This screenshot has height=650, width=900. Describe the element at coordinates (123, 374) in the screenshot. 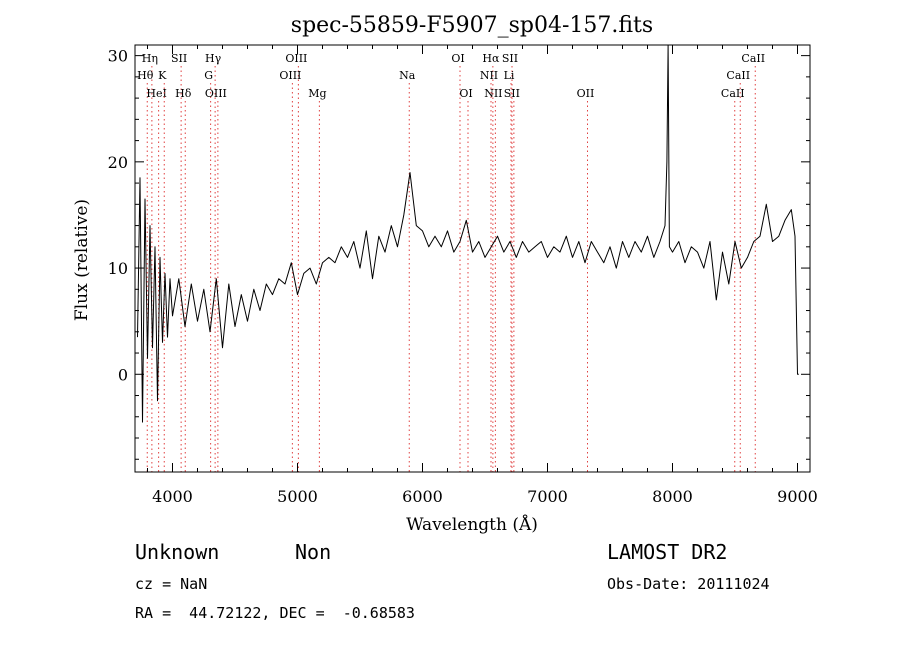

I see `y-tick-label-0: 0` at that location.